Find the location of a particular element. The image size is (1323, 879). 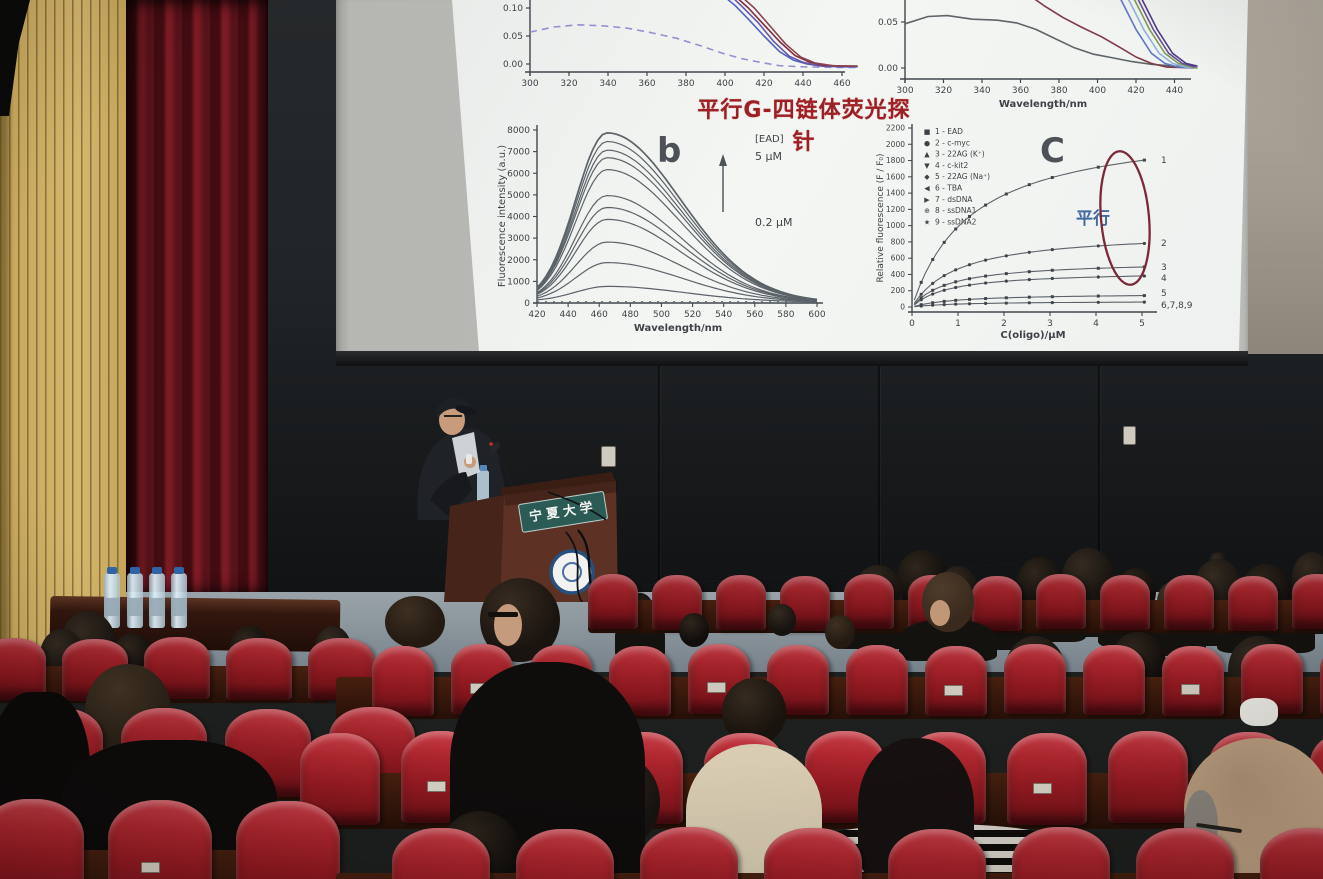

curve-end-label: 3 is located at coordinates (1164, 268).